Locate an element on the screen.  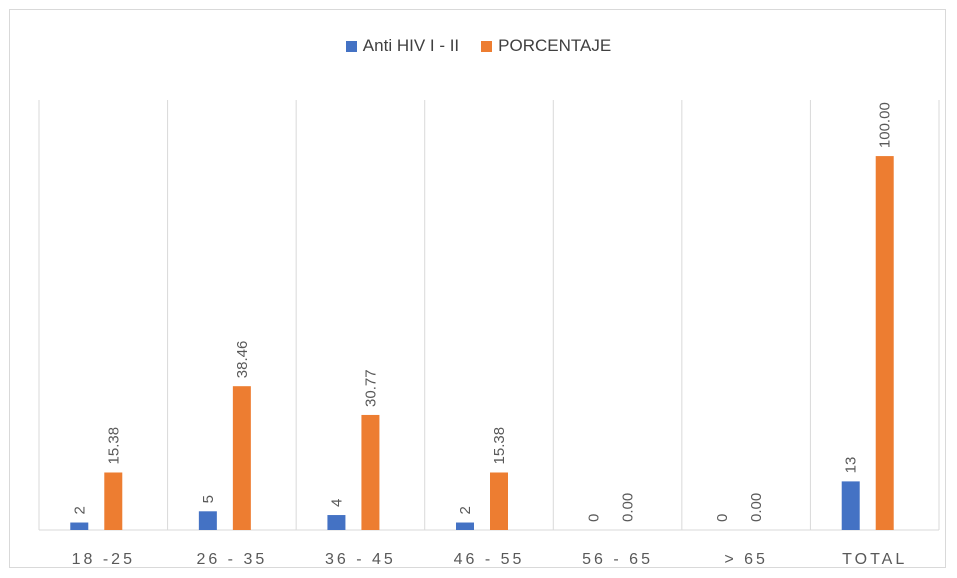
x-tick-label: 18 -25 is located at coordinates (103, 559).